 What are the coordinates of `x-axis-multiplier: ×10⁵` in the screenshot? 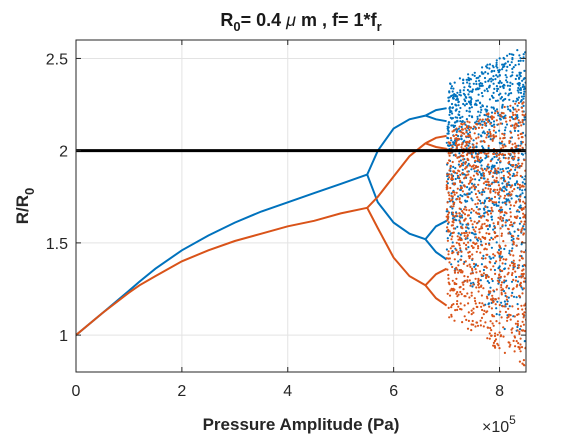 It's located at (499, 424).